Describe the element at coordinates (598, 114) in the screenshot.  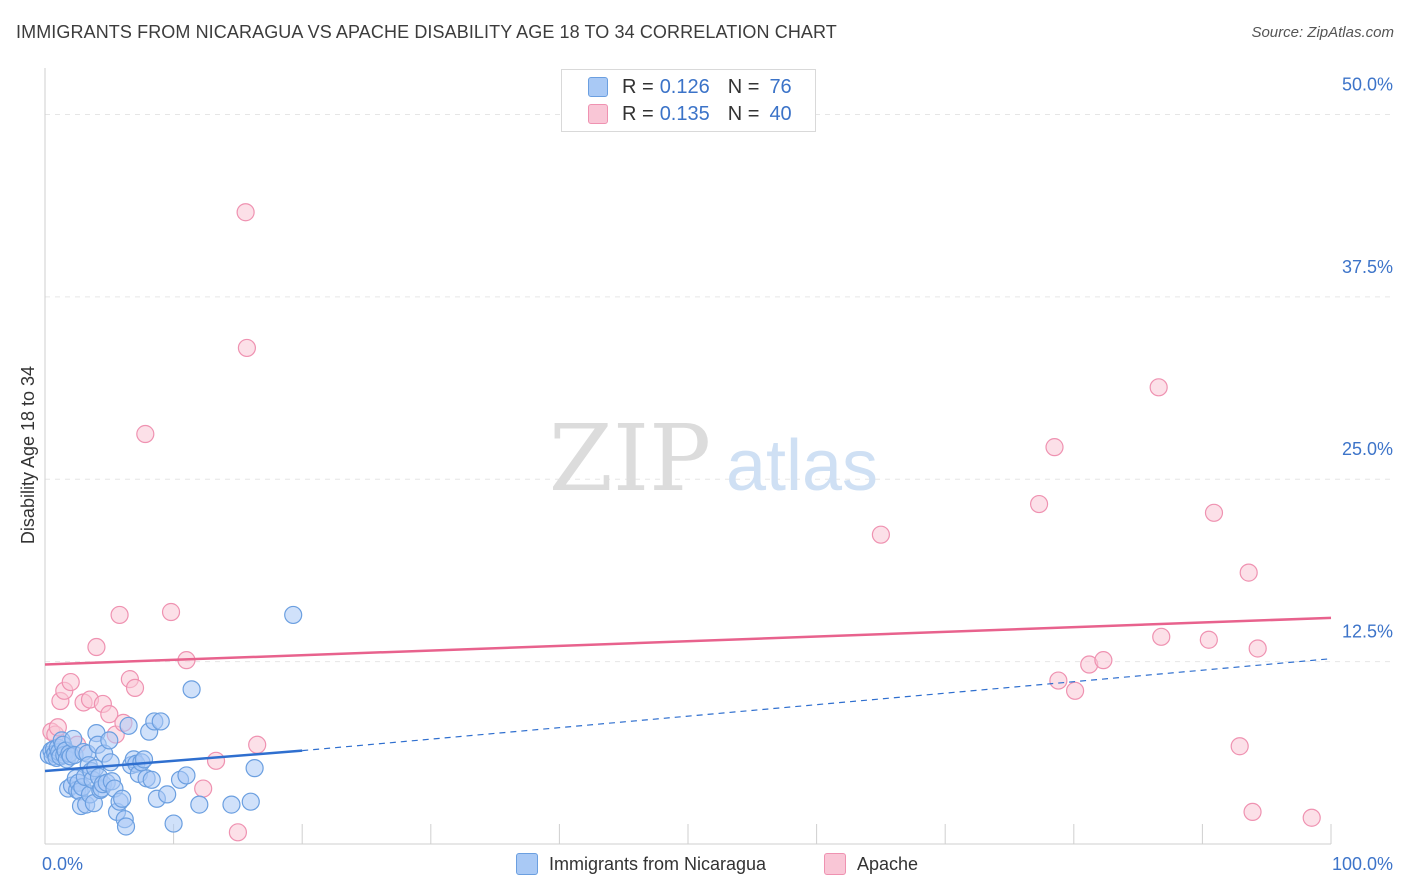
I see `legend-swatch-apache` at that location.